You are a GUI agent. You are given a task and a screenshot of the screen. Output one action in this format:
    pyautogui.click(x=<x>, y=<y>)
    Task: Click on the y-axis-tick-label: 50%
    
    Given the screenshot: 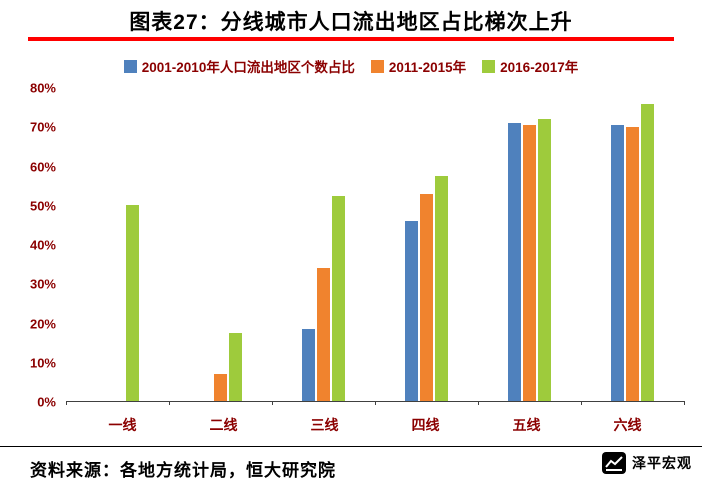 What is the action you would take?
    pyautogui.click(x=42, y=206)
    